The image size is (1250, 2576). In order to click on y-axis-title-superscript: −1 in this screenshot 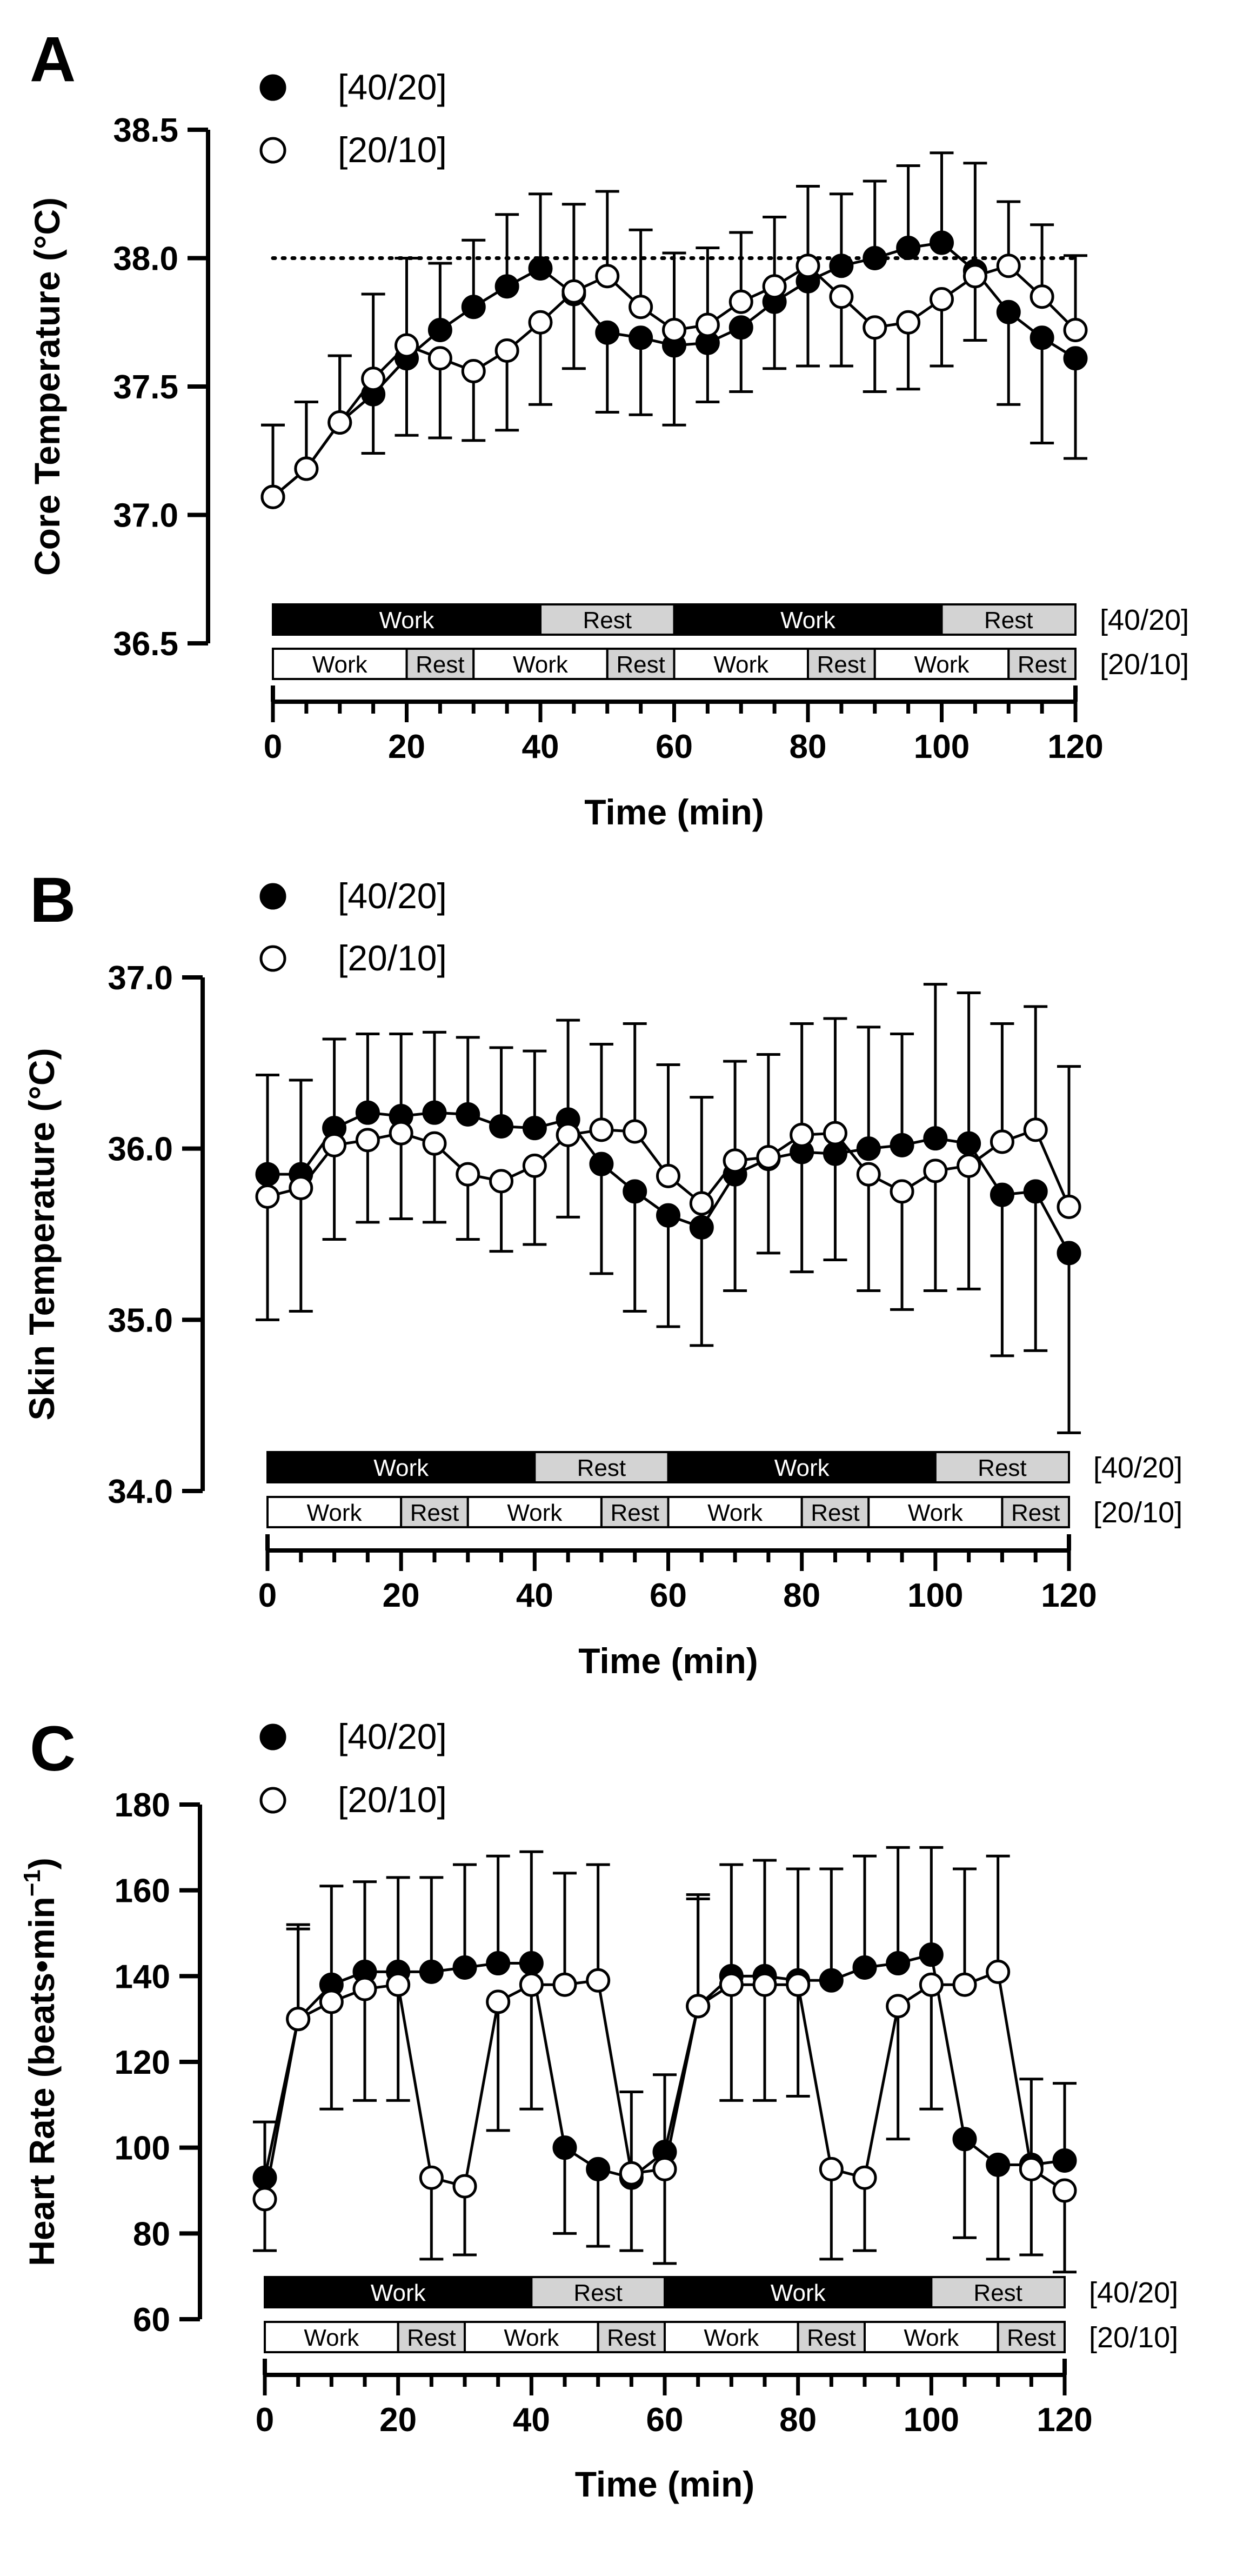, I will do `click(32, 1882)`.